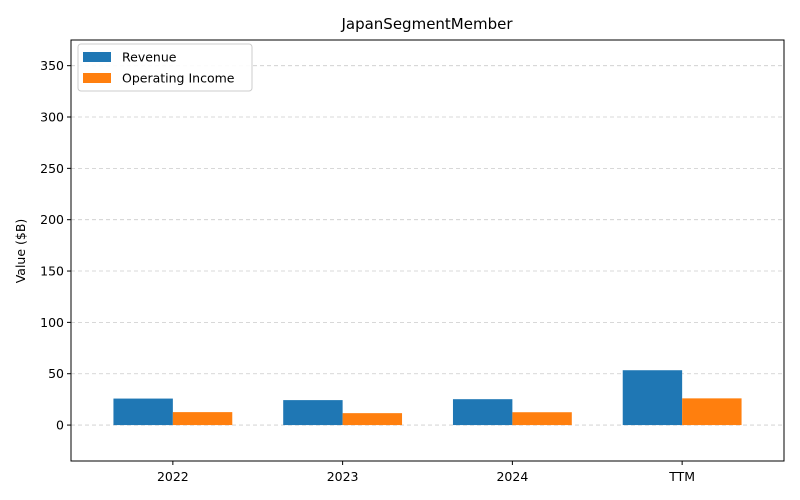  I want to click on bar-revenue-ttm, so click(652, 398).